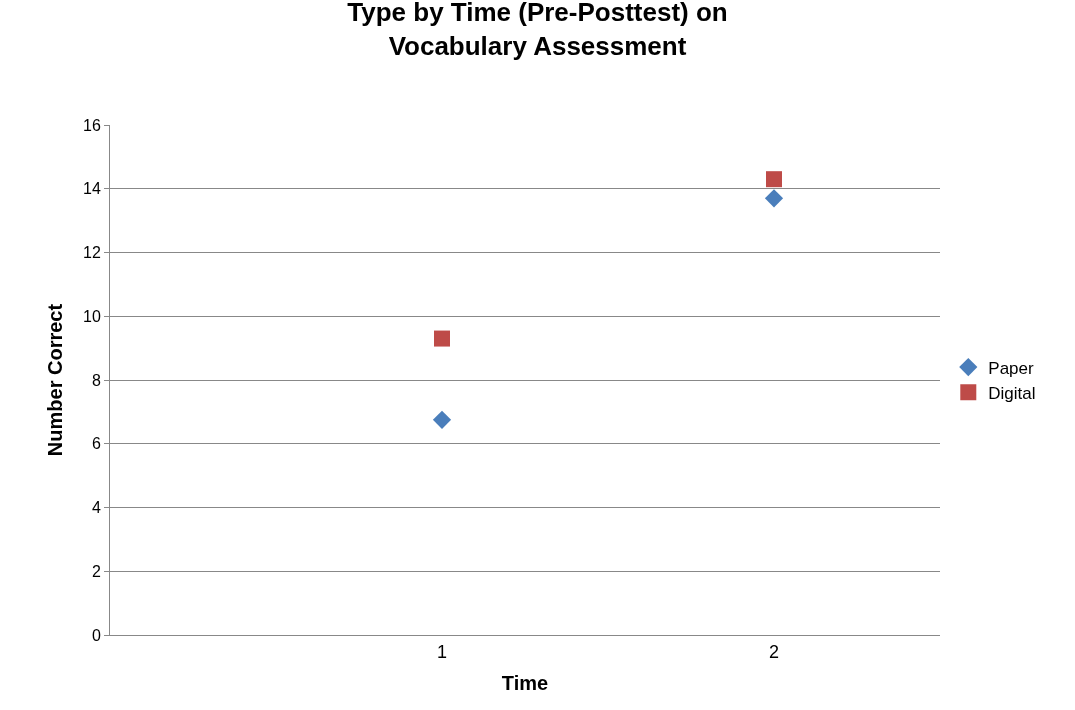  I want to click on y-tick-label: 8, so click(96, 380).